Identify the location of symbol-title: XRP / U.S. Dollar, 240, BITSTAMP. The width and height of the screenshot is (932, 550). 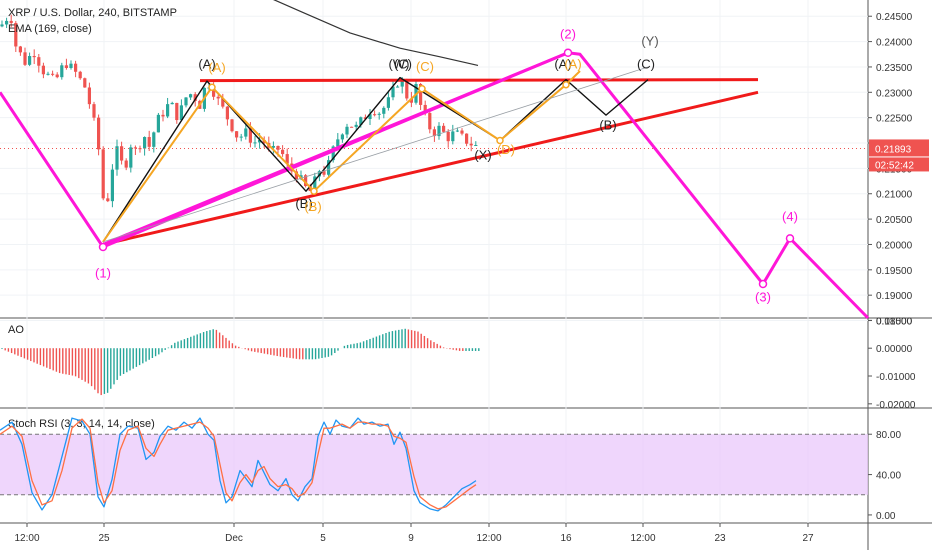
(92, 13).